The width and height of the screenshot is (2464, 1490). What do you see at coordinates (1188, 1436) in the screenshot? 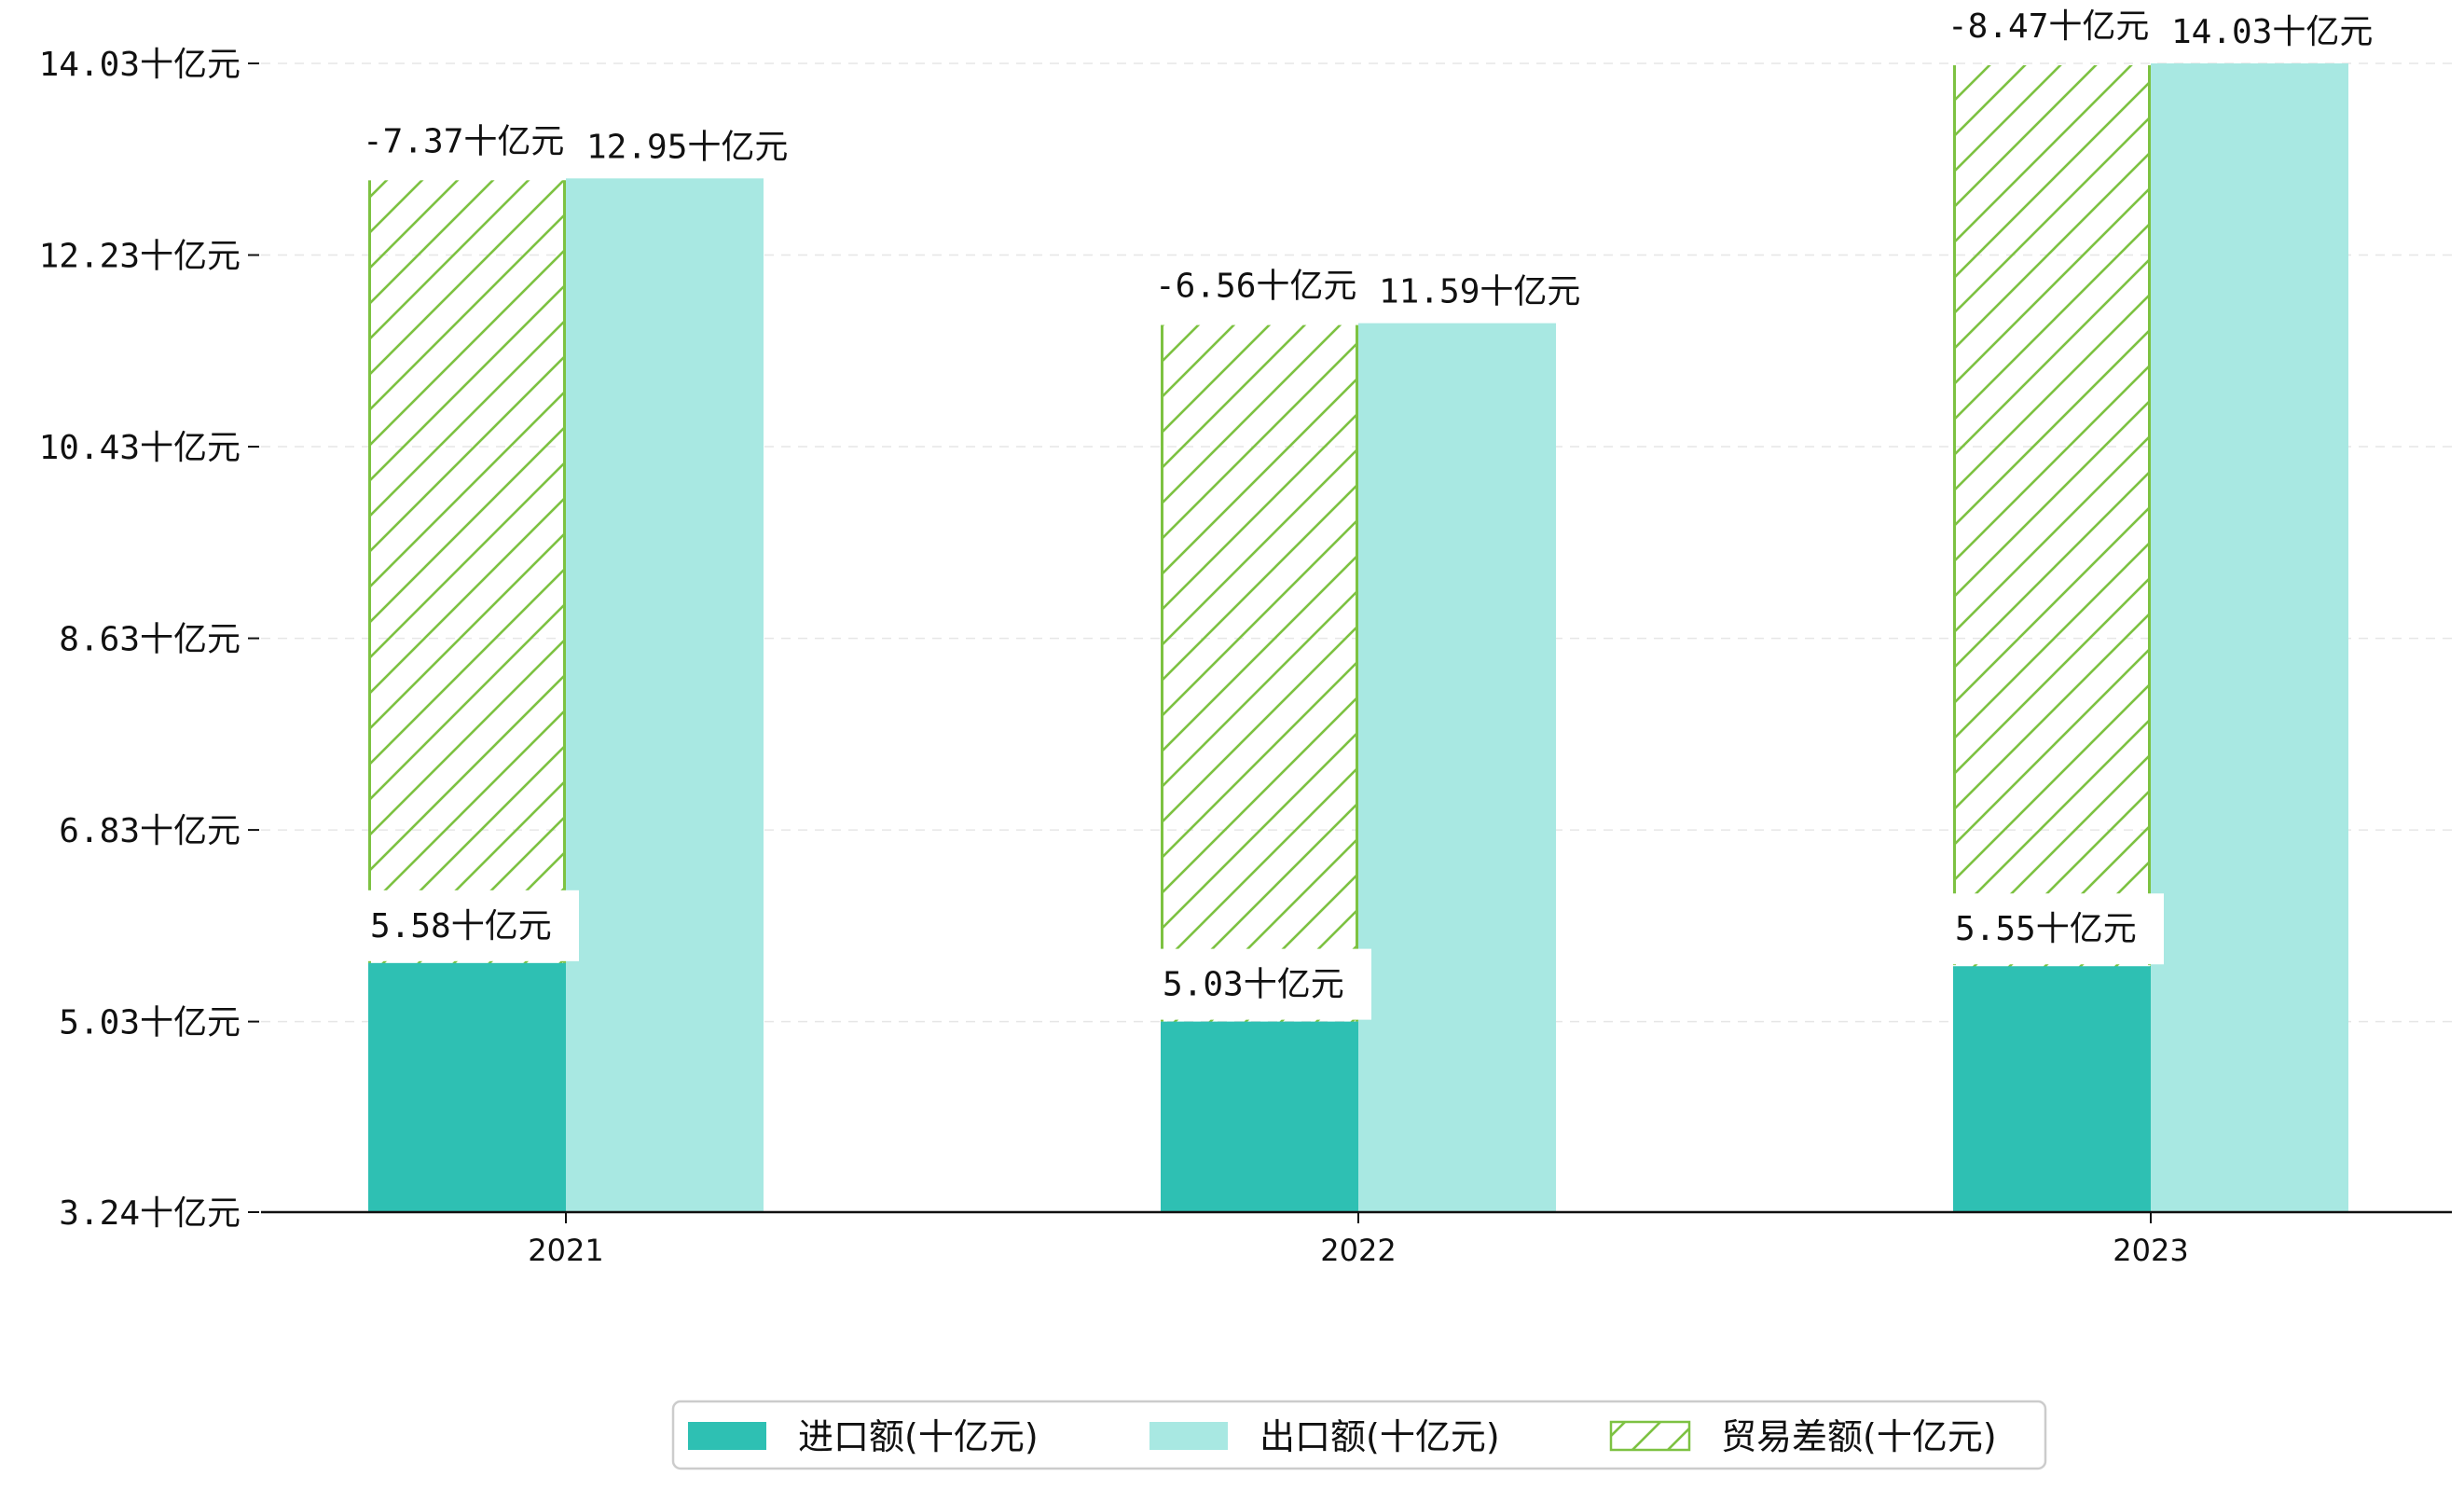
I see `legend-swatch-export` at bounding box center [1188, 1436].